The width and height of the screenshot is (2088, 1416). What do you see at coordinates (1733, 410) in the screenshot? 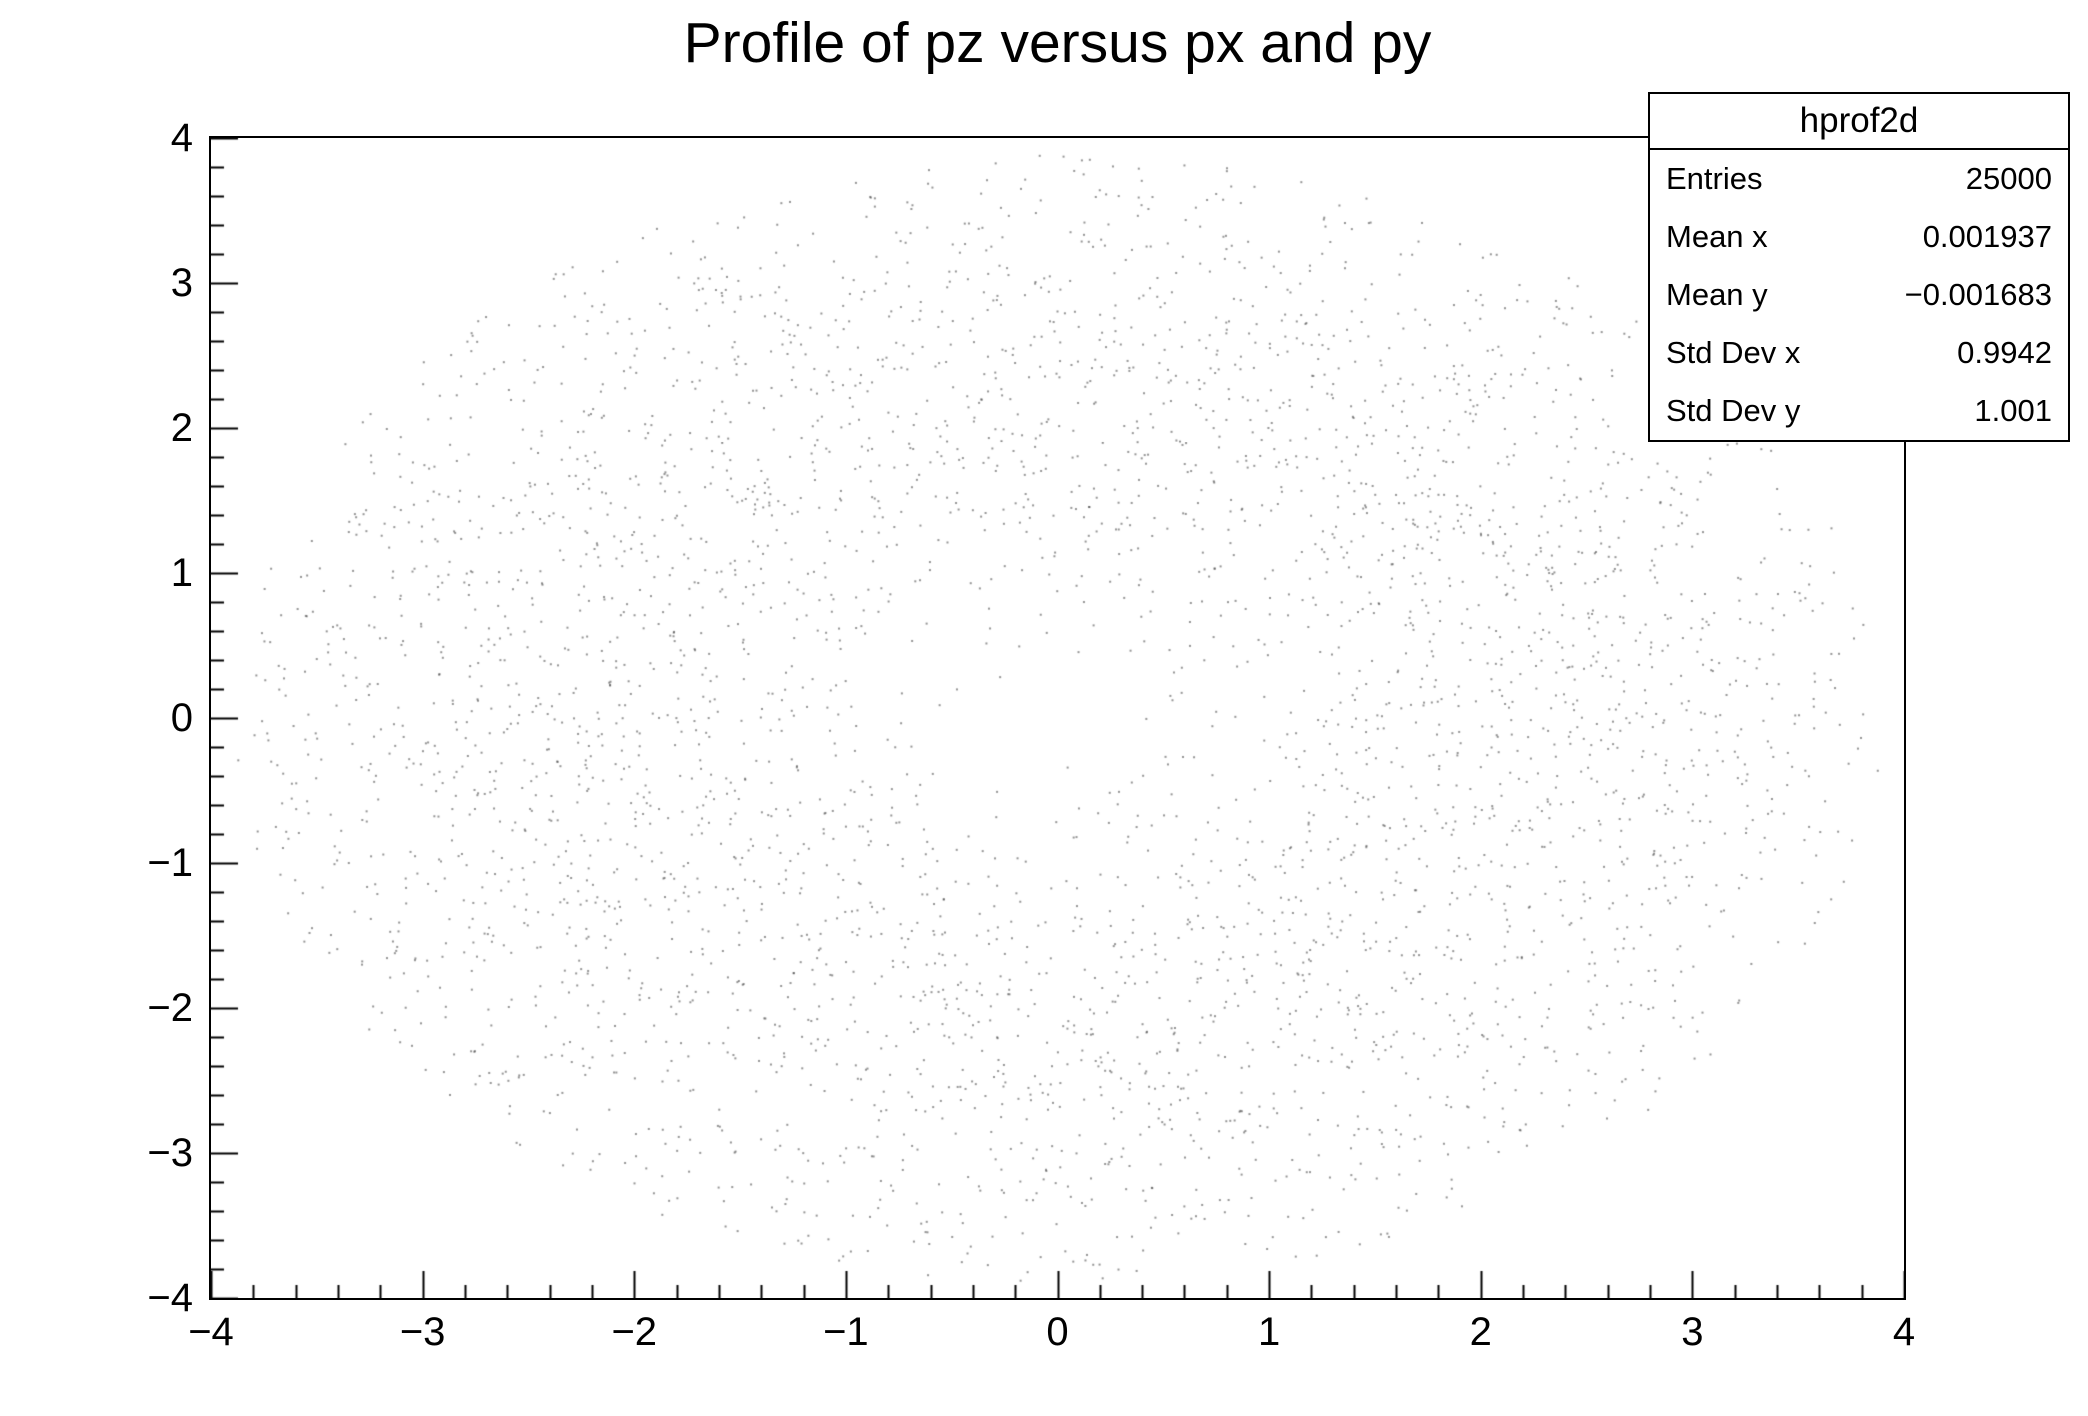
I see `stat-label: Std Dev y` at bounding box center [1733, 410].